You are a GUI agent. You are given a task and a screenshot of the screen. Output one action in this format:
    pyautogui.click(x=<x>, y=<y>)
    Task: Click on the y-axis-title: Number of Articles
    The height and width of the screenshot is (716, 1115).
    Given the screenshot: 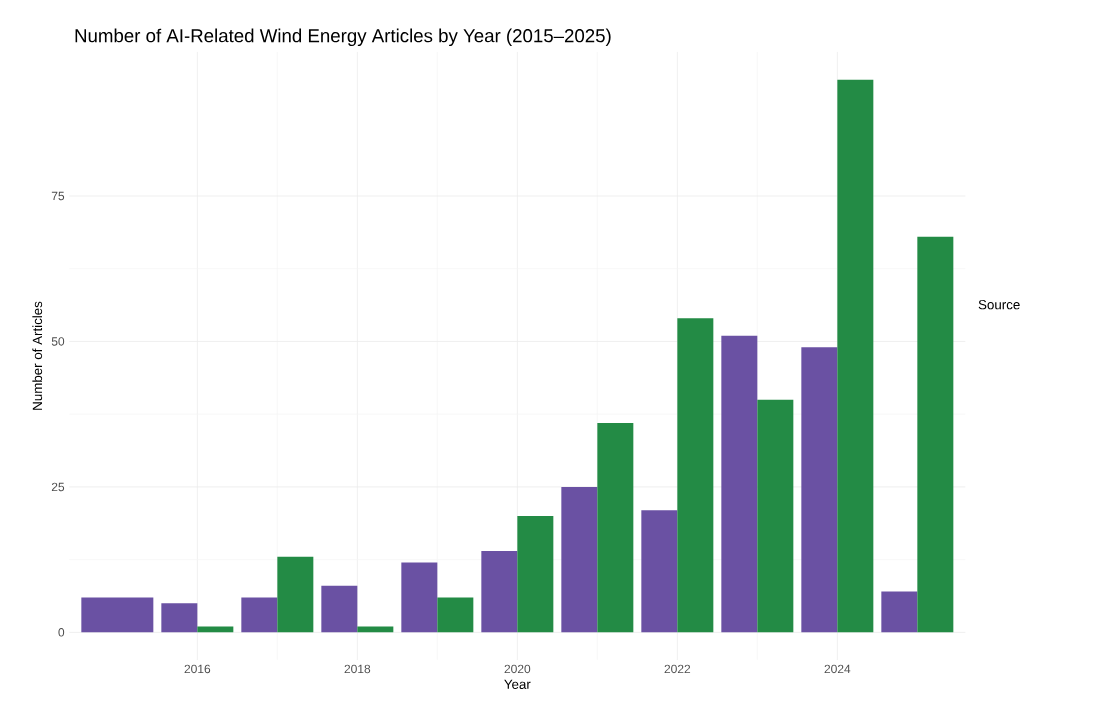 What is the action you would take?
    pyautogui.click(x=37, y=355)
    